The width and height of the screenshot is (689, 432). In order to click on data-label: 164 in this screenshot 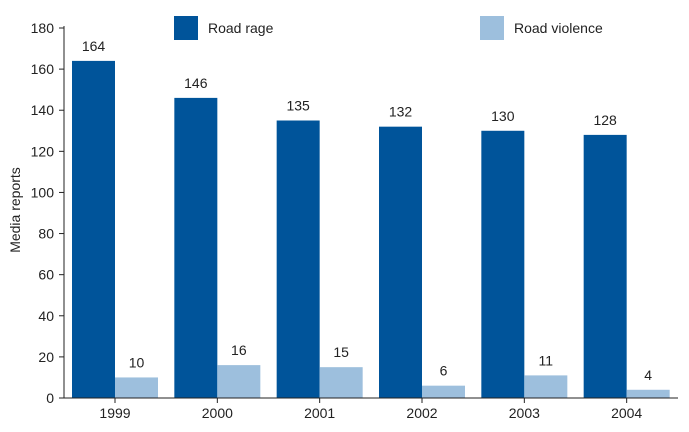, I will do `click(94, 46)`.